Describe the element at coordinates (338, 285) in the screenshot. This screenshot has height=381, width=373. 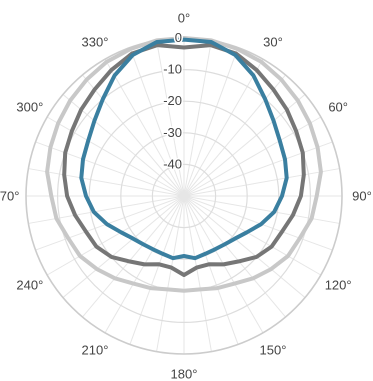
I see `angular-tick-label: 120°` at that location.